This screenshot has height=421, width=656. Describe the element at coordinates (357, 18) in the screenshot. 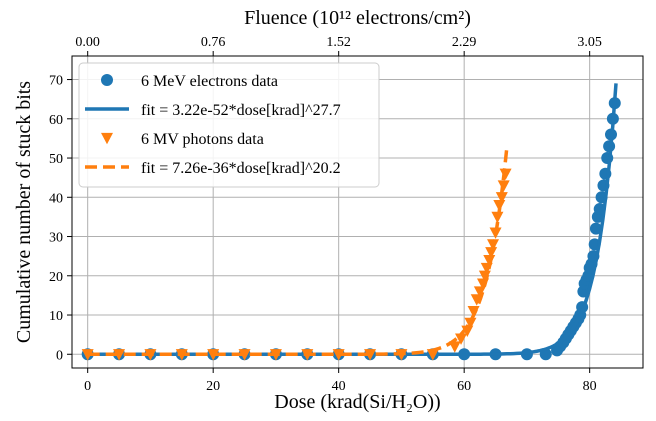

I see `top-axis-title: Fluence (10¹² electrons/cm²)` at that location.